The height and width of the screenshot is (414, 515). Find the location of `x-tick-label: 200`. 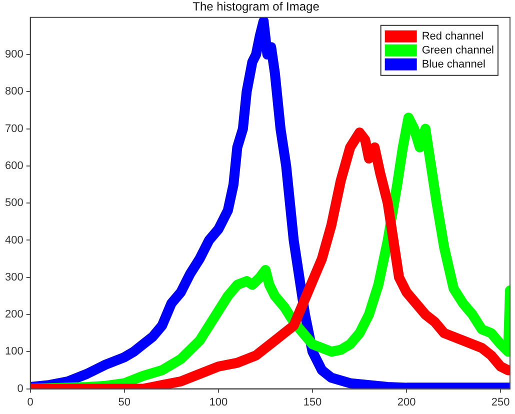

x-tick-label: 200 is located at coordinates (406, 402).